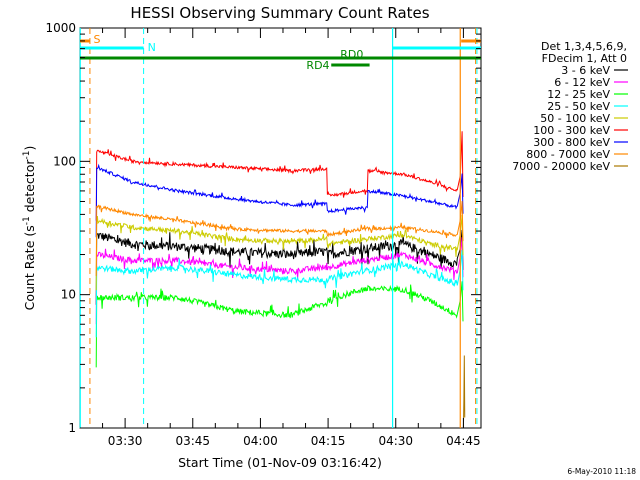 The image size is (640, 480). I want to click on flag-label-rd0: RD0, so click(351, 54).